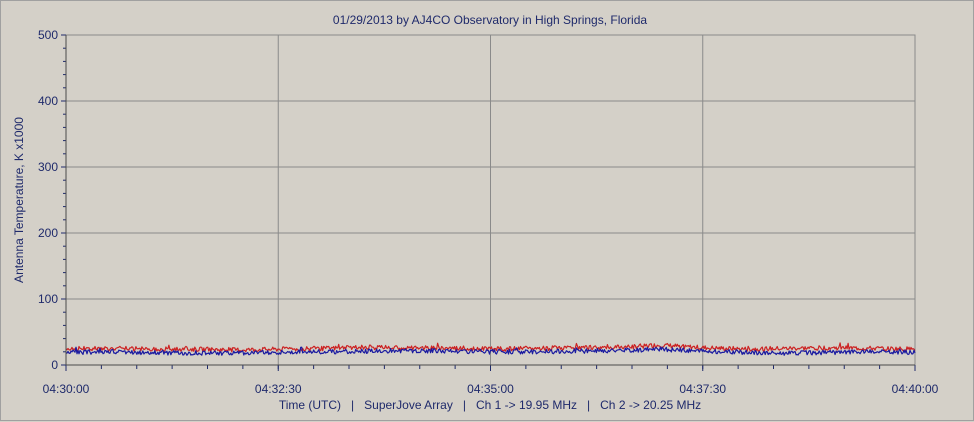 The height and width of the screenshot is (422, 974). What do you see at coordinates (48, 299) in the screenshot?
I see `y-tick-label: 100` at bounding box center [48, 299].